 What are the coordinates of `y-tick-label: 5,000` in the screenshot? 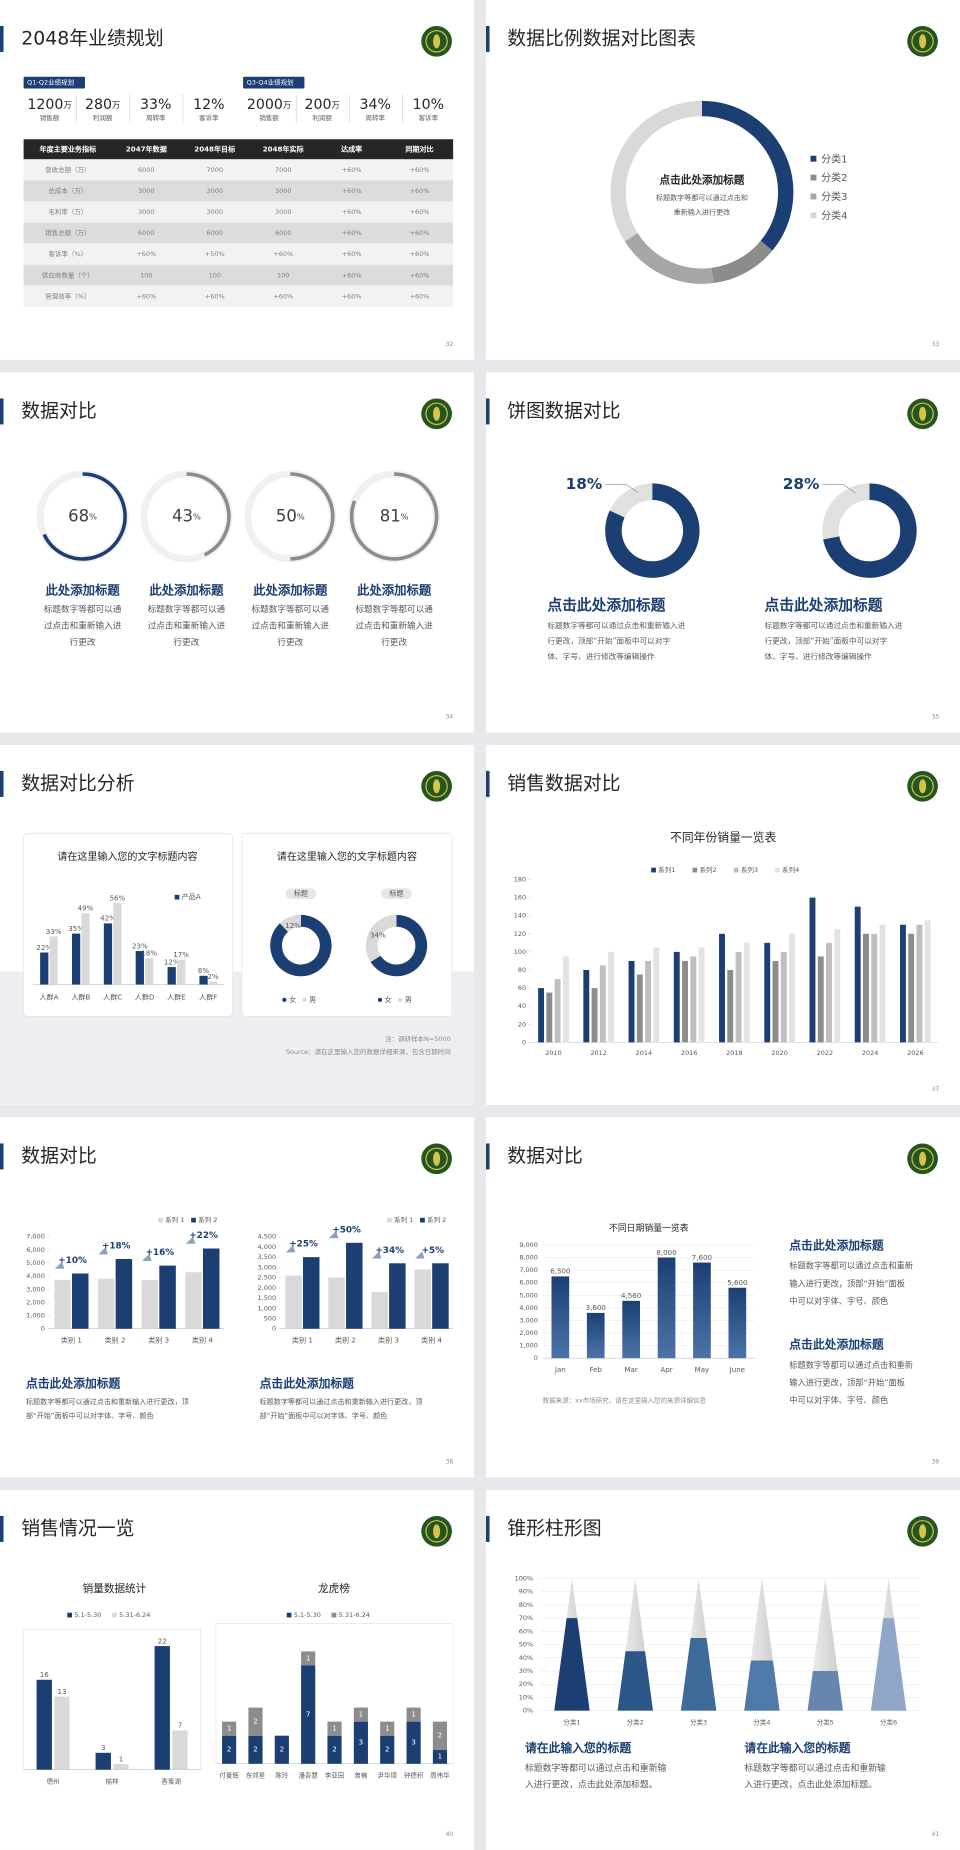 It's located at (35, 1263).